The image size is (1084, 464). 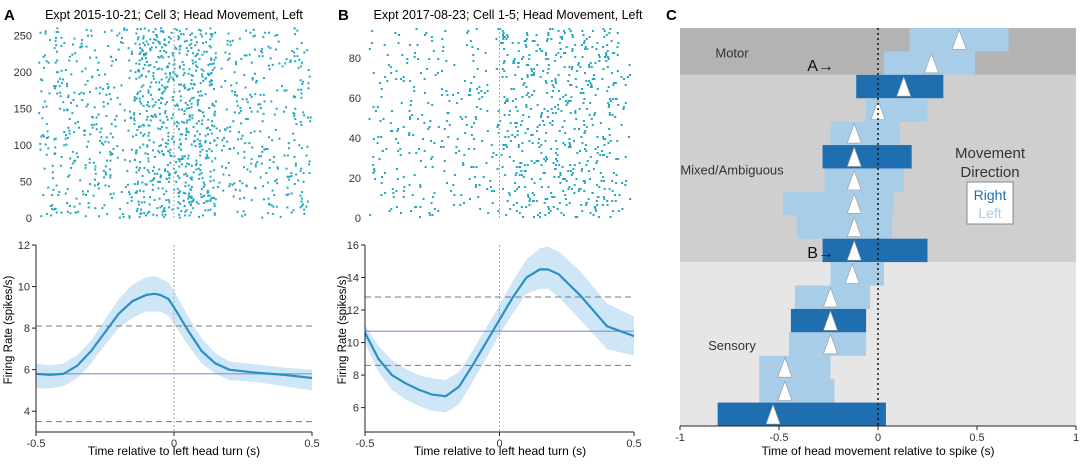 What do you see at coordinates (174, 444) in the screenshot?
I see `x-tick-label: 0` at bounding box center [174, 444].